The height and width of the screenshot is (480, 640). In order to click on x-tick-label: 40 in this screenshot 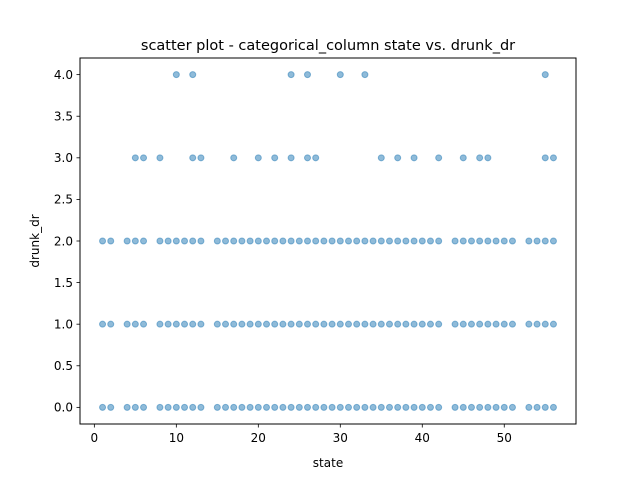, I will do `click(422, 438)`.